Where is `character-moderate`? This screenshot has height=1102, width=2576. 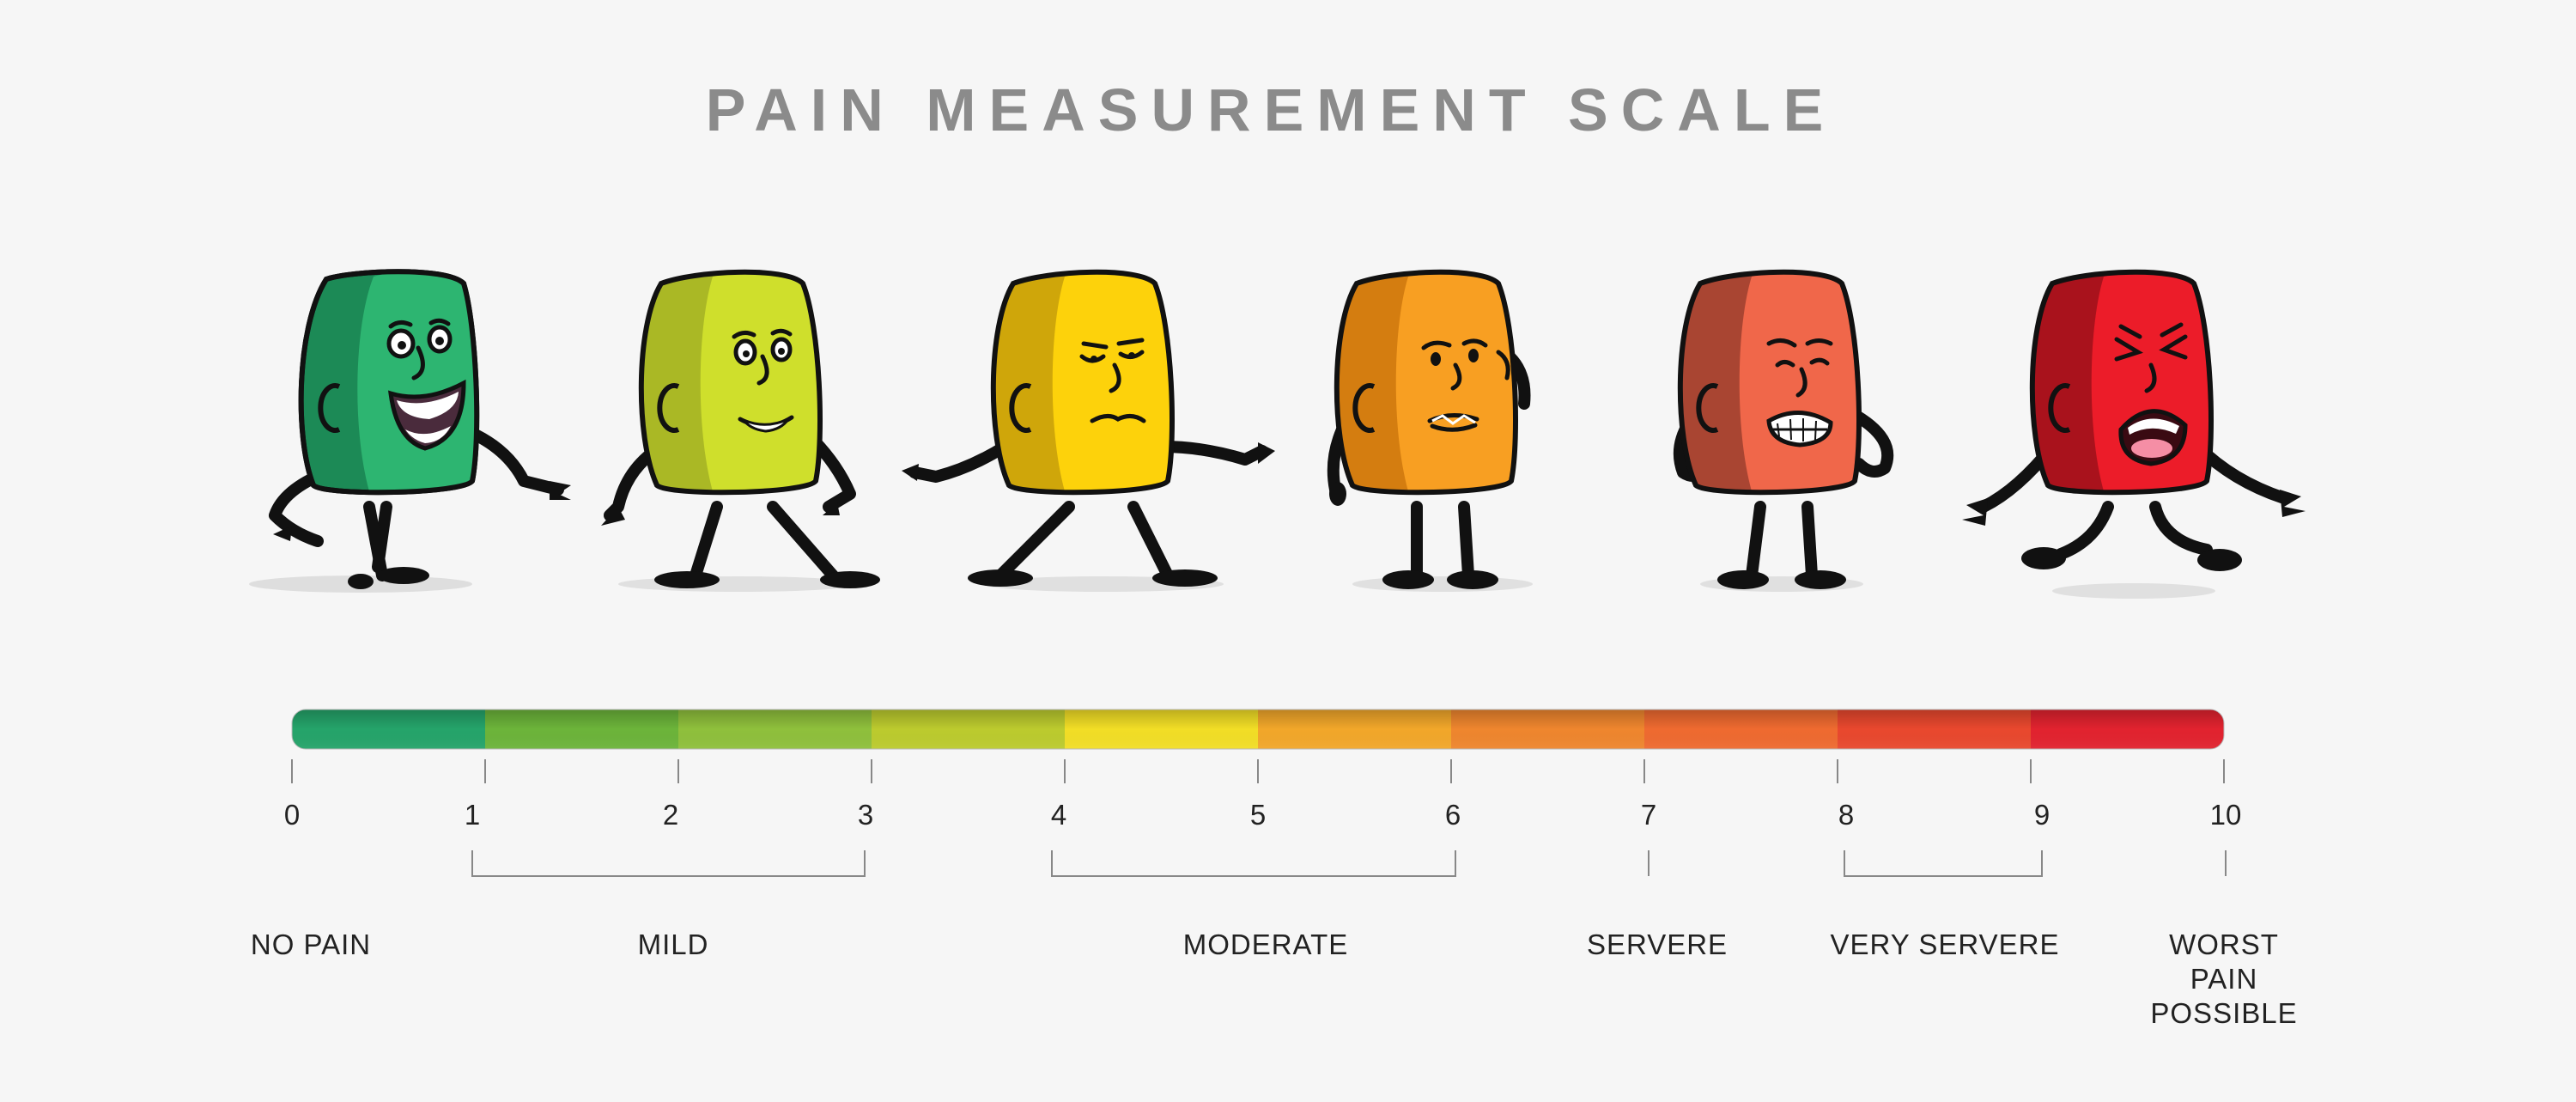
character-moderate is located at coordinates (1089, 430).